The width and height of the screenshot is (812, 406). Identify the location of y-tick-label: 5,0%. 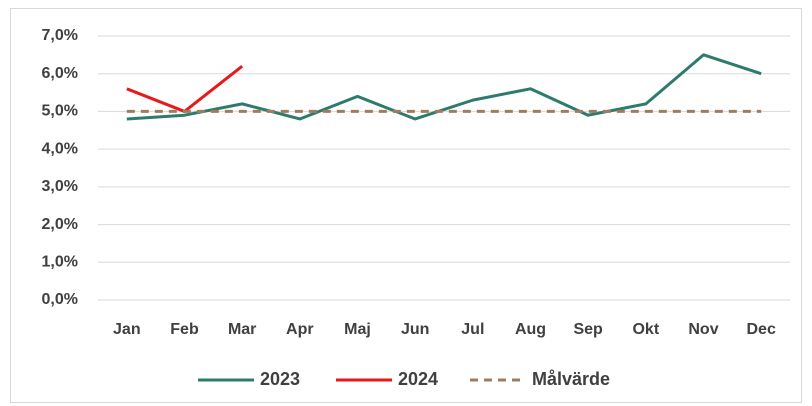
(60, 111).